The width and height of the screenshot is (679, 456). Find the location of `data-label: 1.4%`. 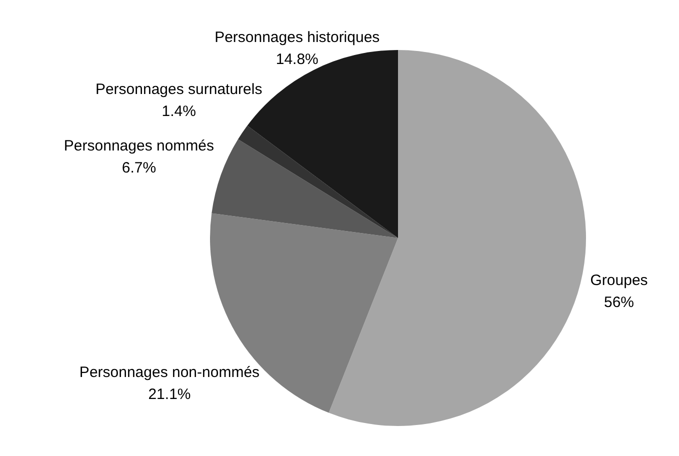

data-label: 1.4% is located at coordinates (179, 111).